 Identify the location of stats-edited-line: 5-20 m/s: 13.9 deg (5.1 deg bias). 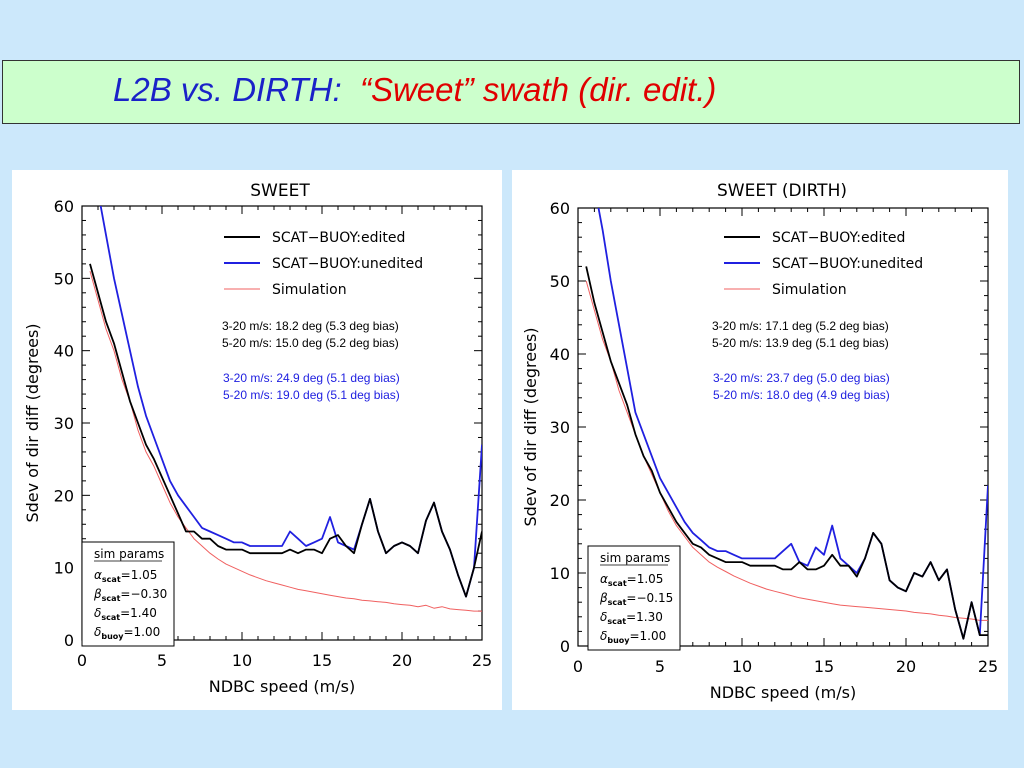
(800, 343).